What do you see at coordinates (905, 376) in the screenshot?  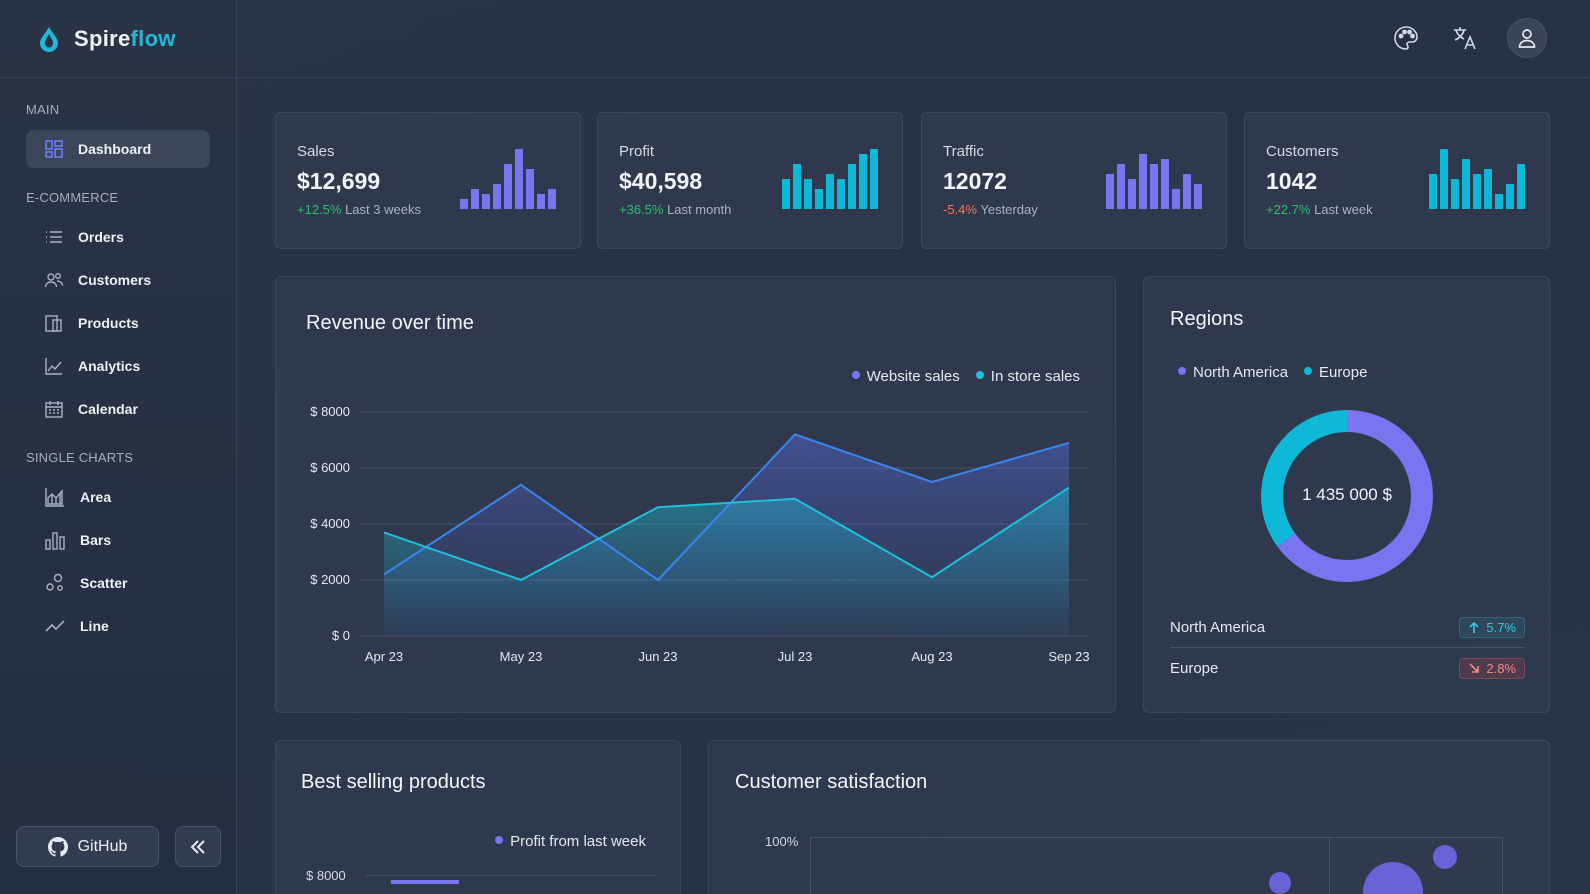 I see `legend-item-website: Website sales` at bounding box center [905, 376].